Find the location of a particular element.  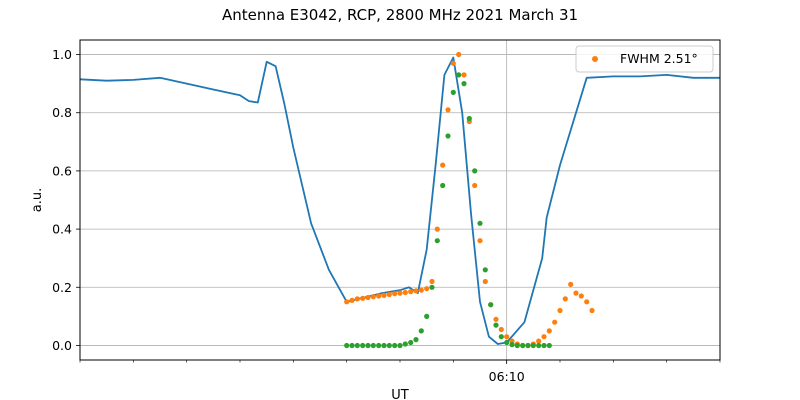

y-tick-label: 0.4 is located at coordinates (62, 229).